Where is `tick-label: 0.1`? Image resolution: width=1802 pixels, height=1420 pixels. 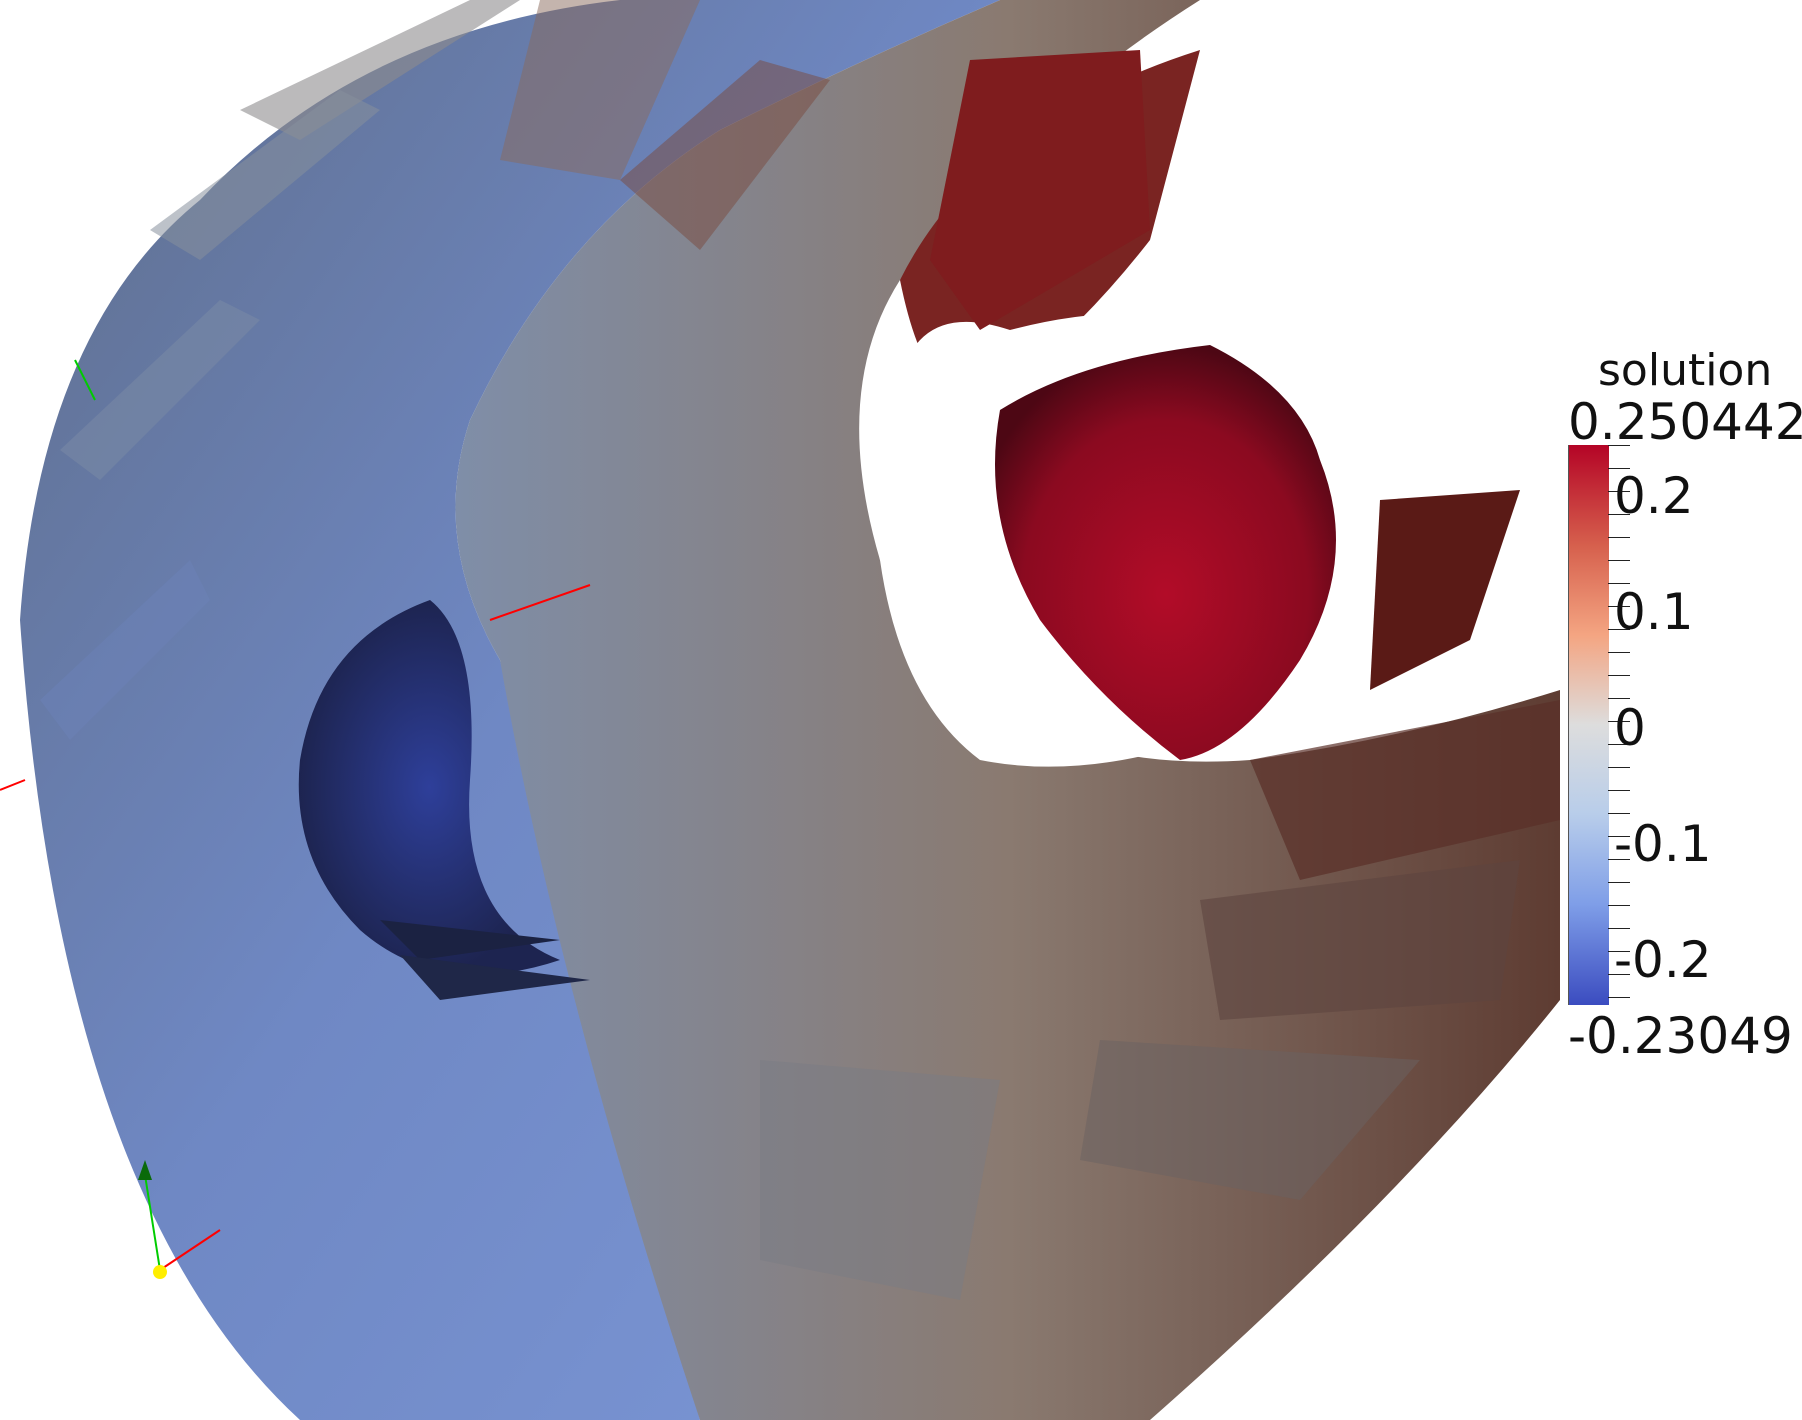
tick-label: 0.1 is located at coordinates (1654, 612).